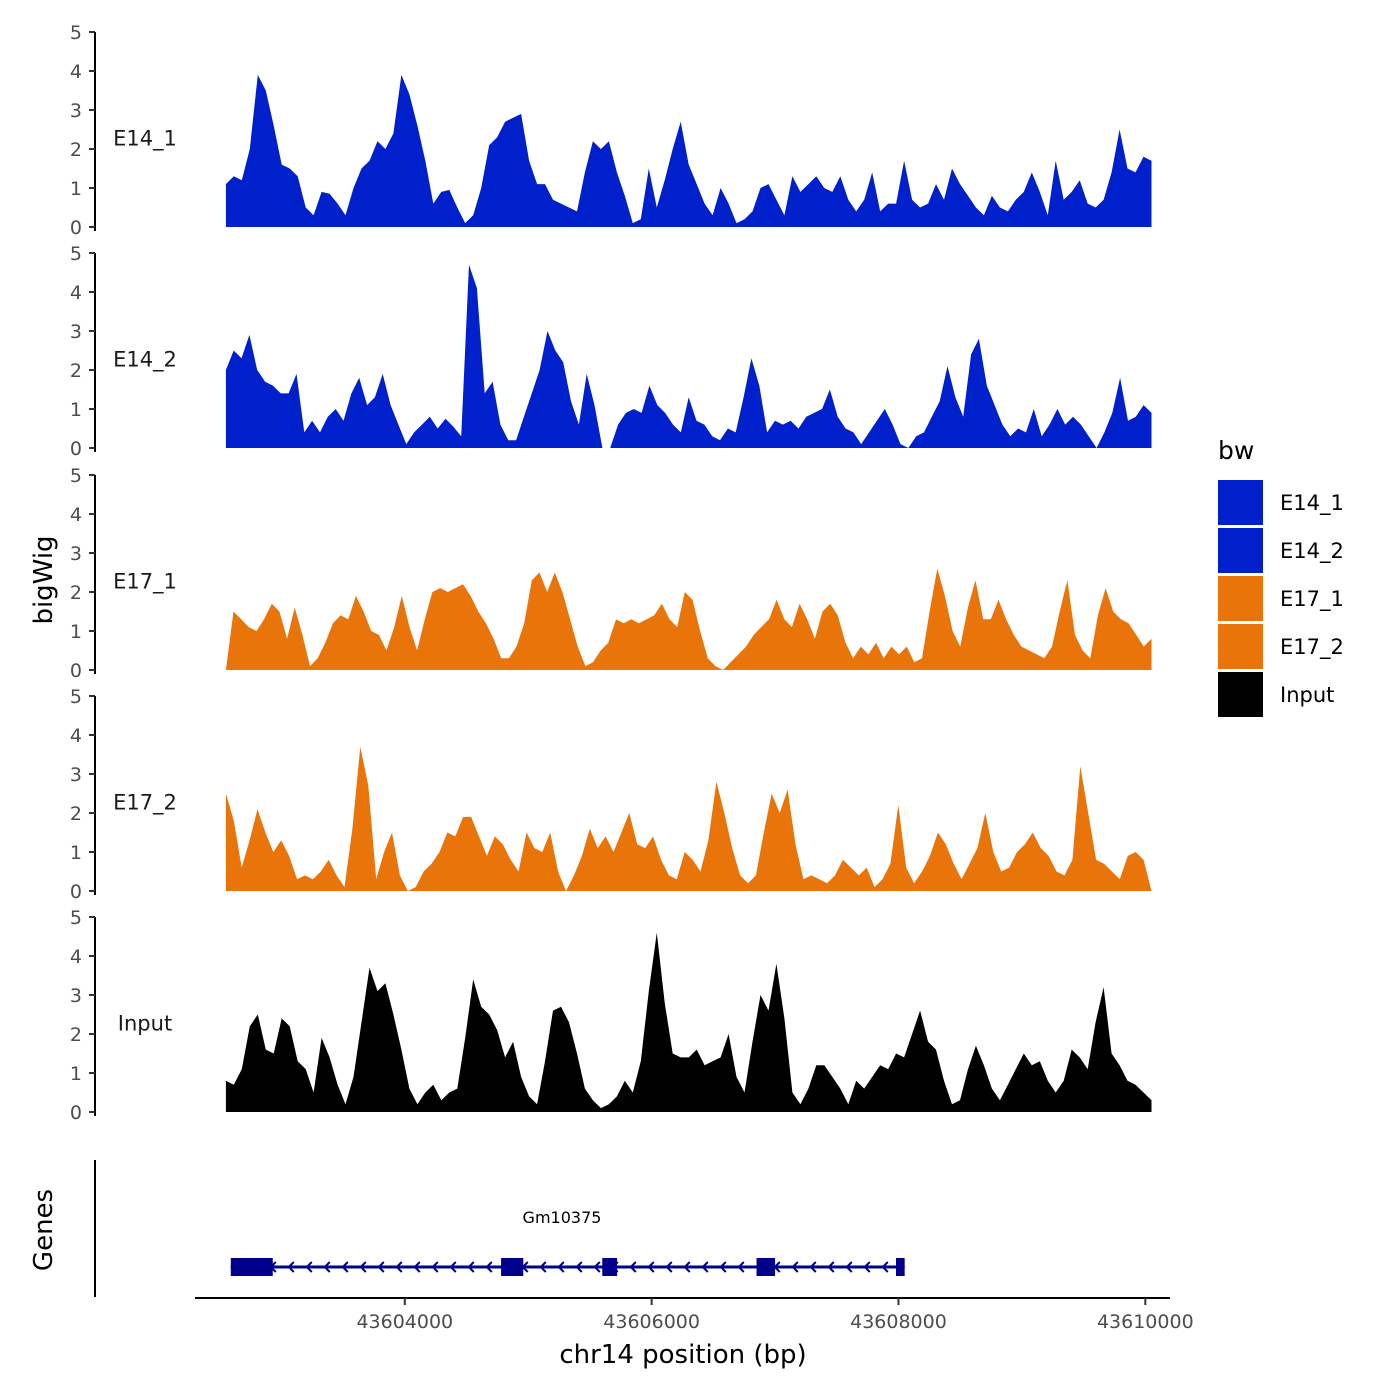  I want to click on track-label-E17_1: E17_1, so click(145, 582).